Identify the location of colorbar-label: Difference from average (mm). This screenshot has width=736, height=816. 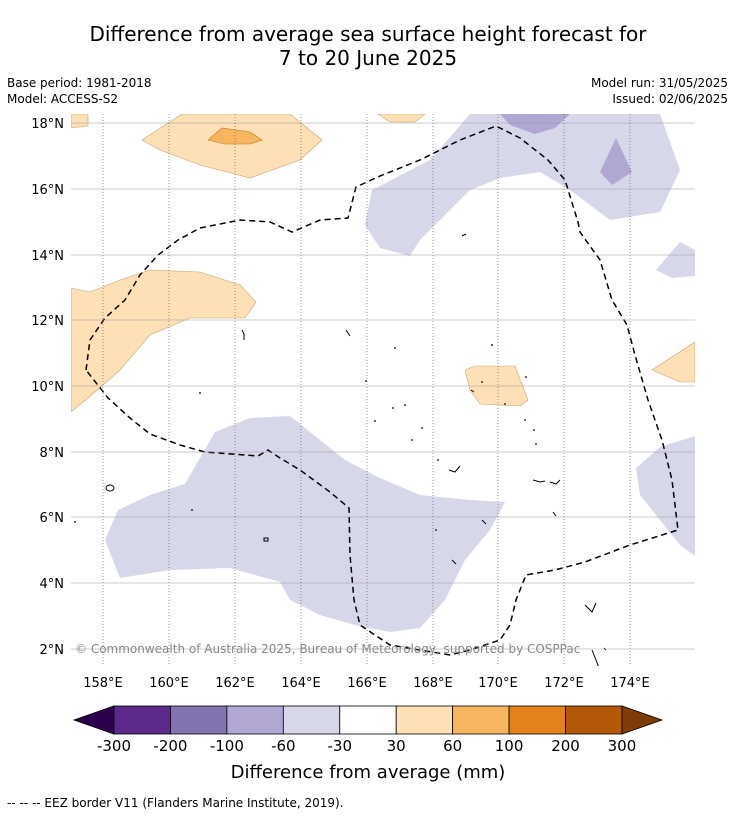
(368, 772).